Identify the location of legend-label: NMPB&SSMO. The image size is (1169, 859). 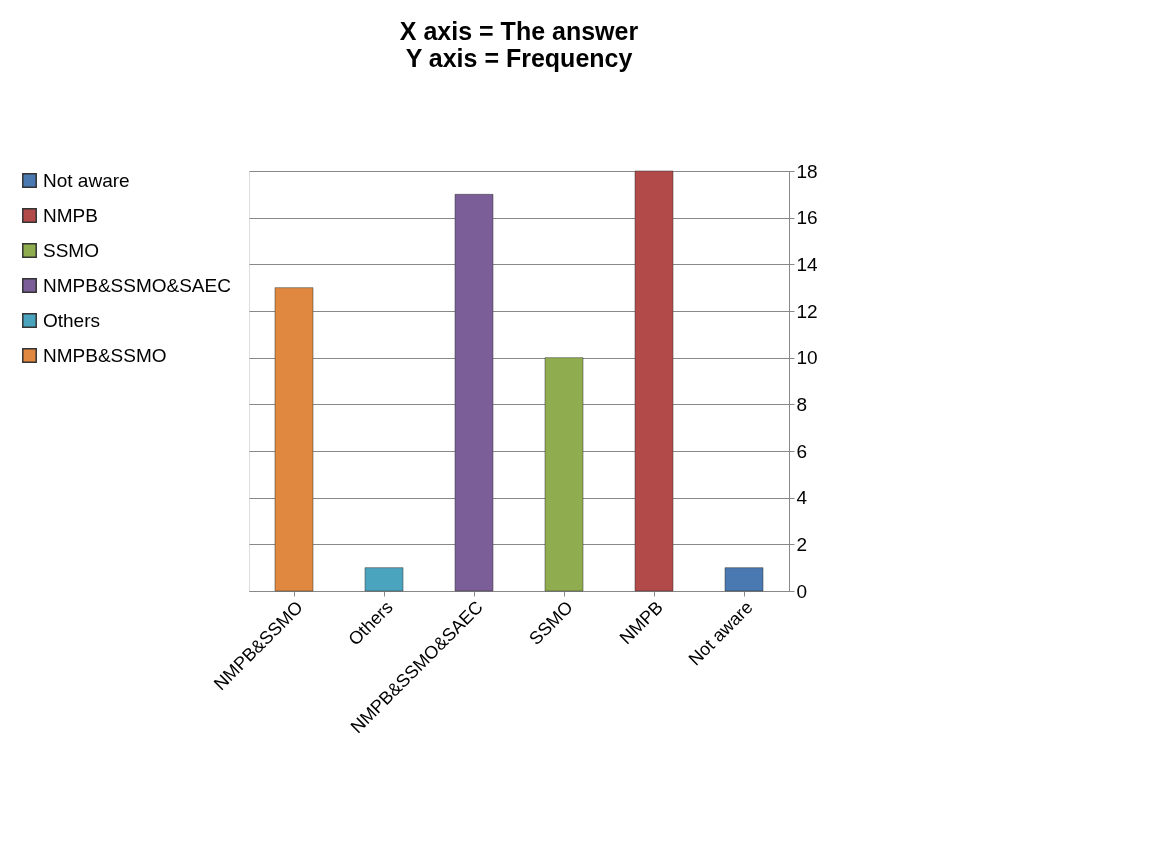
(105, 355).